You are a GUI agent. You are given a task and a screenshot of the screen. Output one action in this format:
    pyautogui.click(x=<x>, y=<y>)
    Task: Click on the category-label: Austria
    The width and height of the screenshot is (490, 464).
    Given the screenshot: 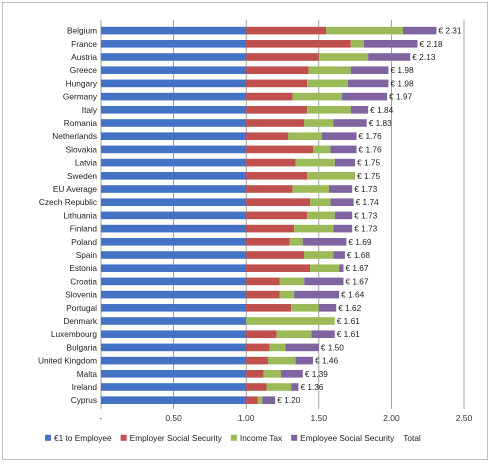 What is the action you would take?
    pyautogui.click(x=84, y=57)
    